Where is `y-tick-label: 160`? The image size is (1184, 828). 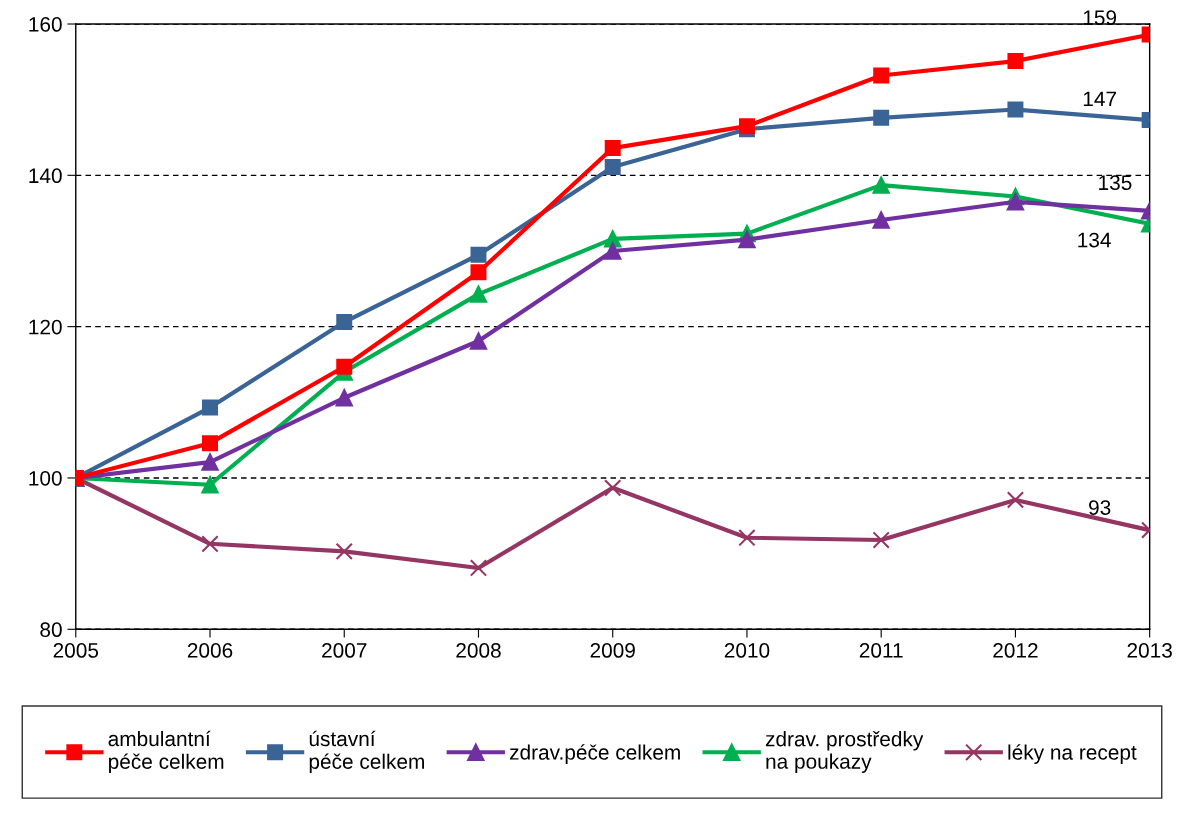 y-tick-label: 160 is located at coordinates (45, 24).